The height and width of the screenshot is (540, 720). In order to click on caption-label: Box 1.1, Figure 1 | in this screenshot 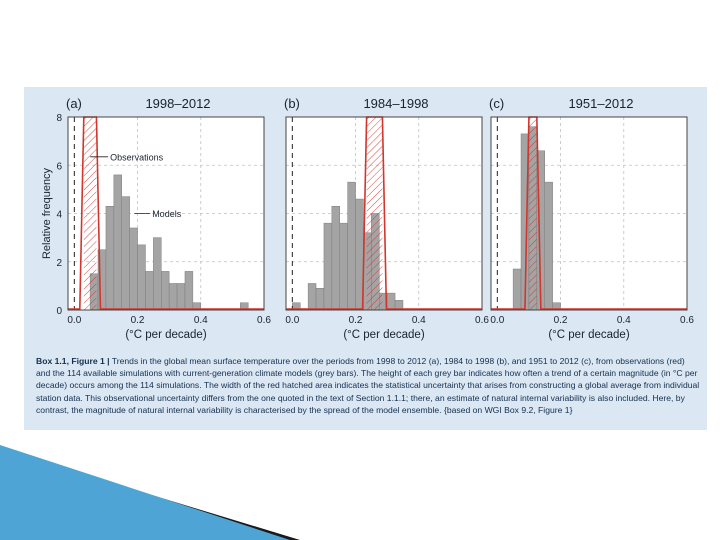, I will do `click(73, 361)`.